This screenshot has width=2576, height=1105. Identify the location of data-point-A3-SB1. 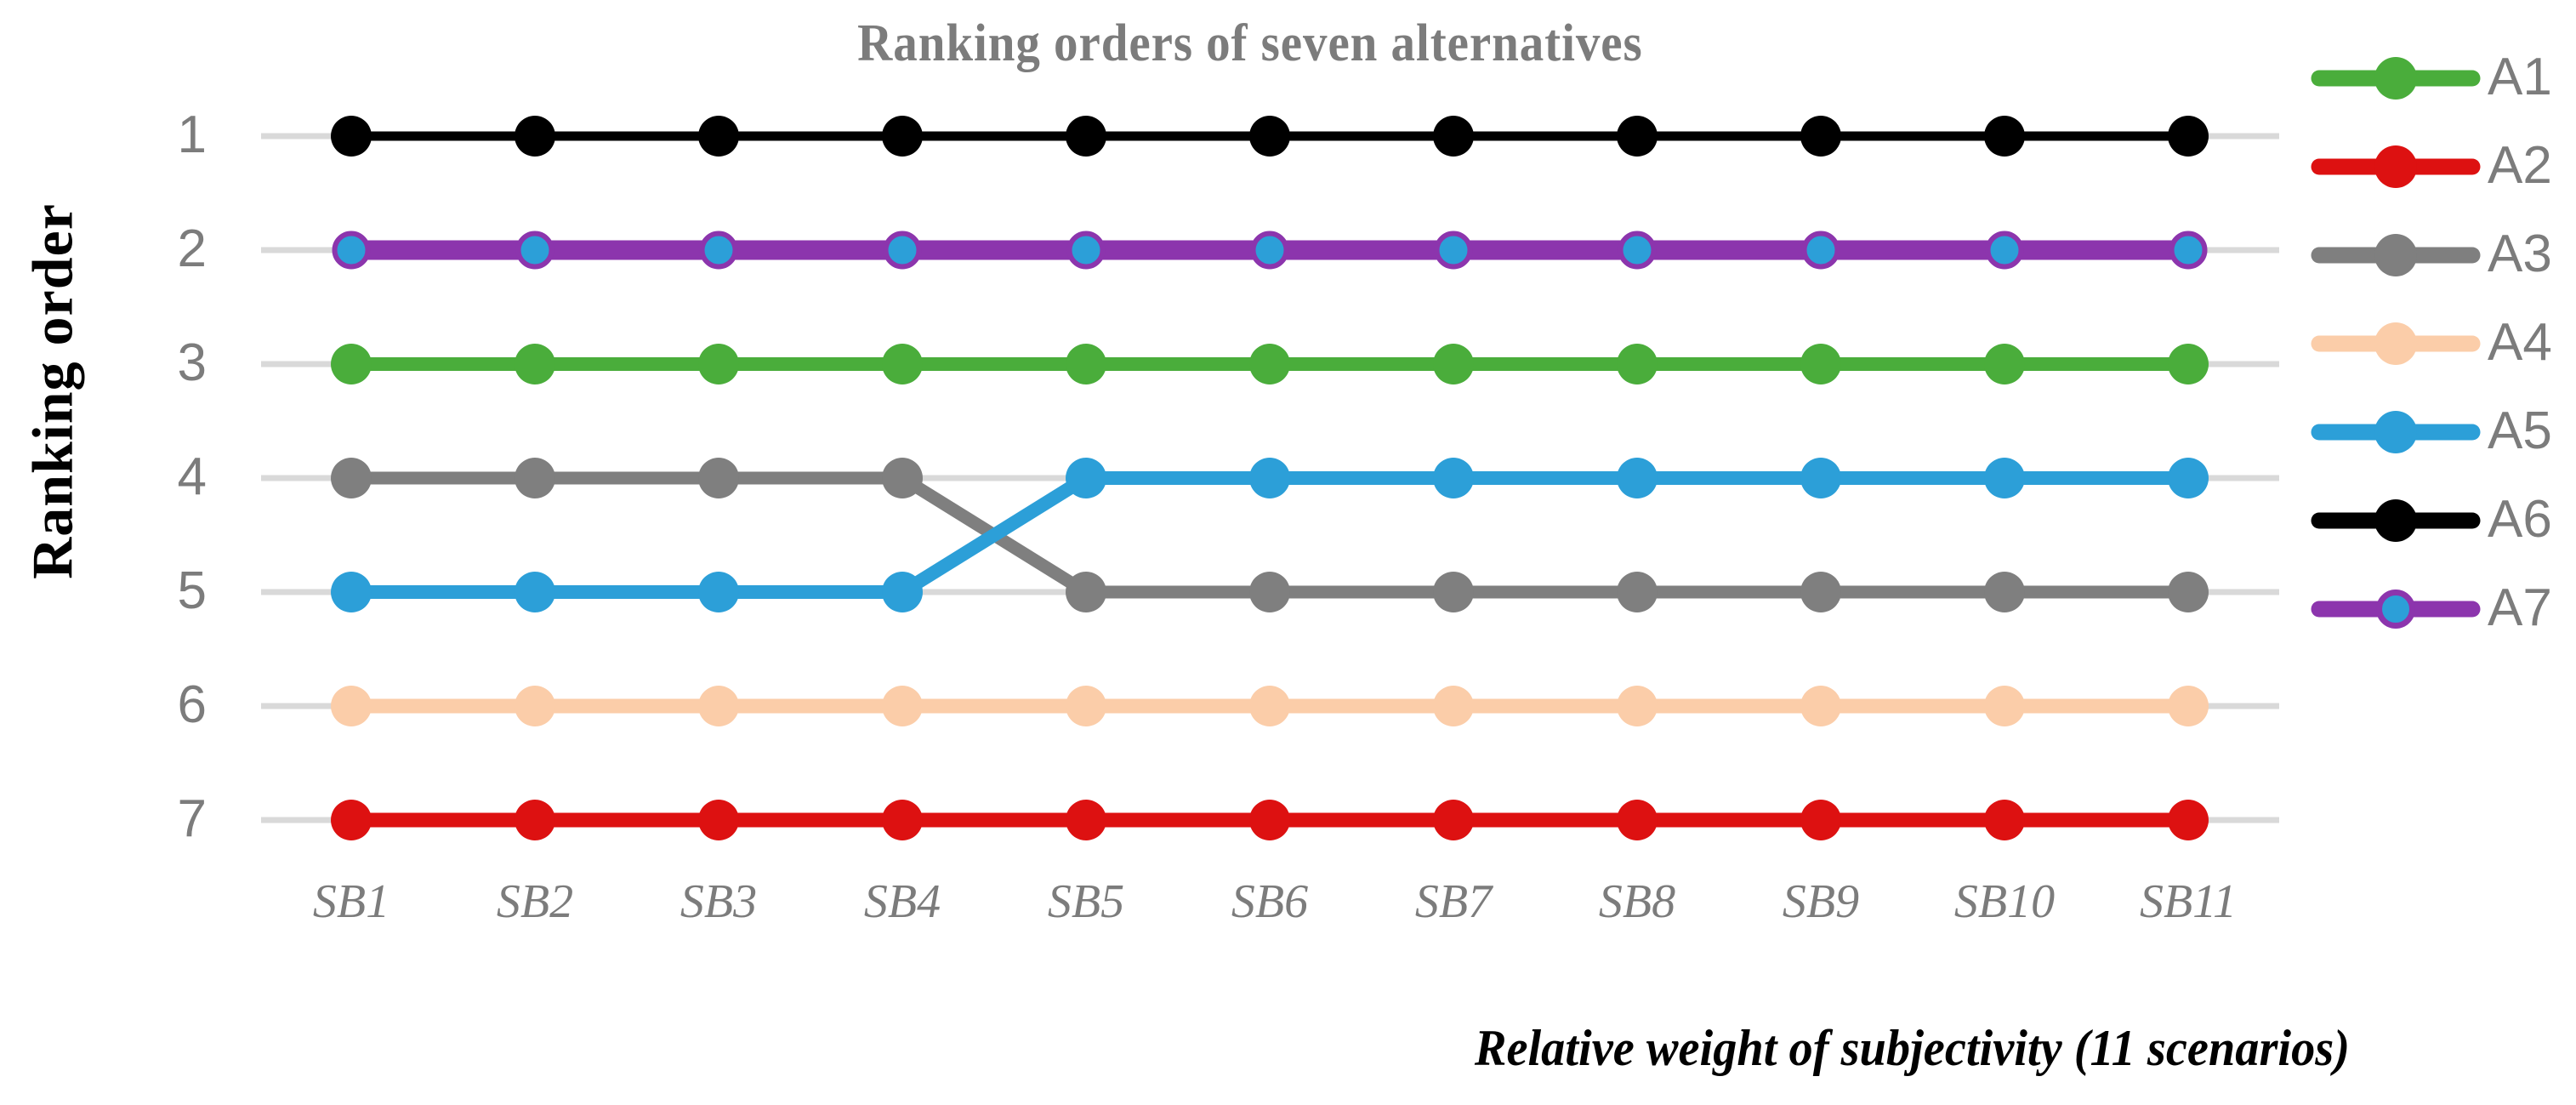
(351, 478).